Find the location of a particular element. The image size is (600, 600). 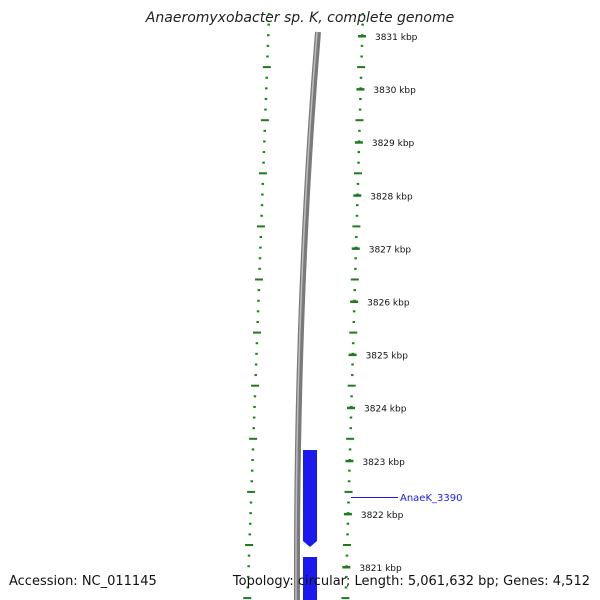

genome-backbone is located at coordinates (307, 315).